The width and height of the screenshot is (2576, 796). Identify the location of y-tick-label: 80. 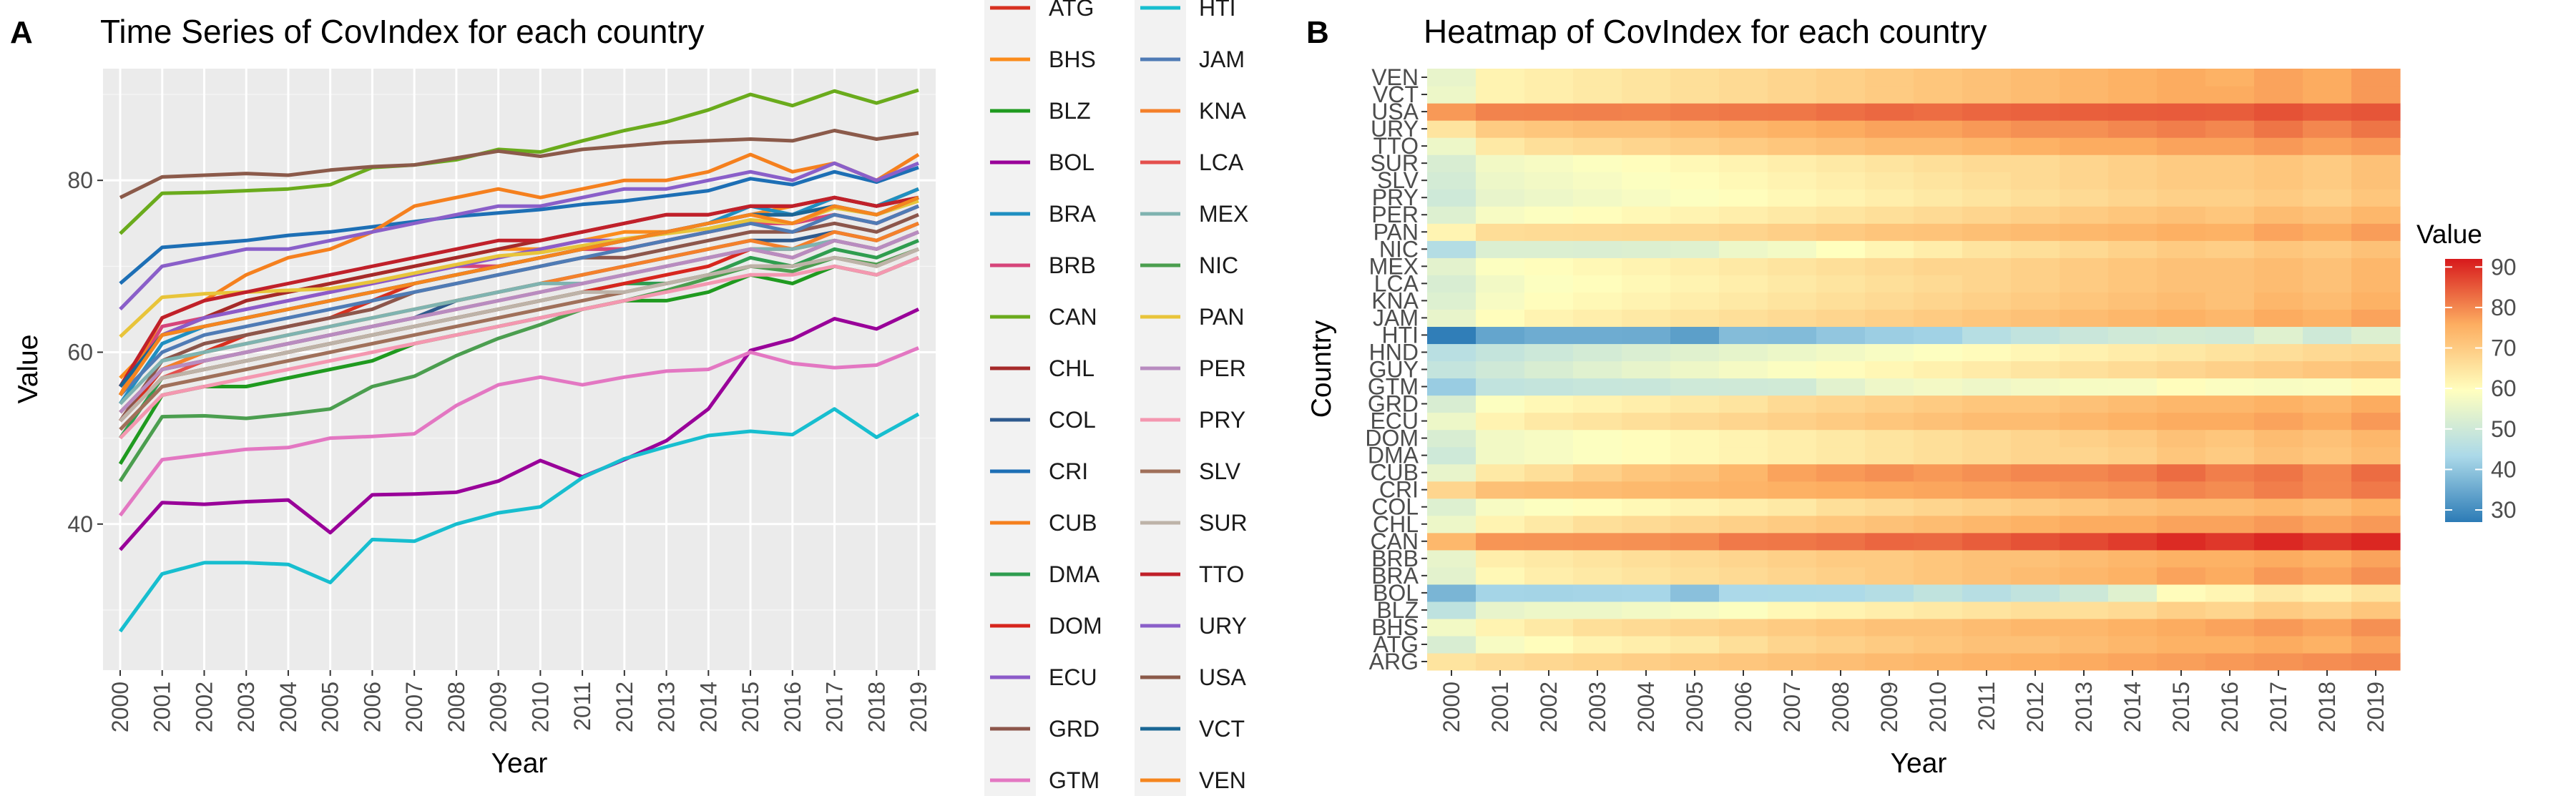
(80, 180).